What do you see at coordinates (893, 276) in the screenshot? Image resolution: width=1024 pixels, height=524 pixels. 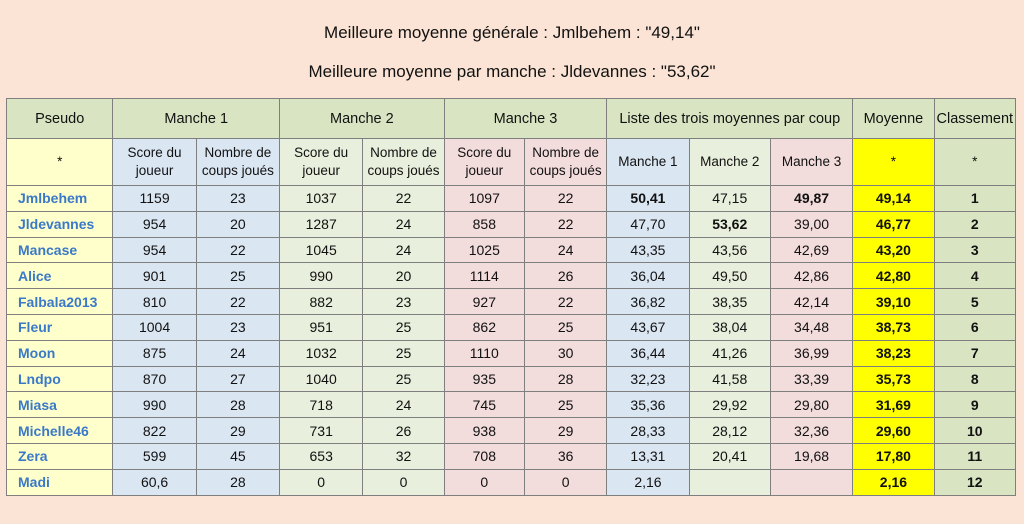 I see `moyenne-cell: 42,80` at bounding box center [893, 276].